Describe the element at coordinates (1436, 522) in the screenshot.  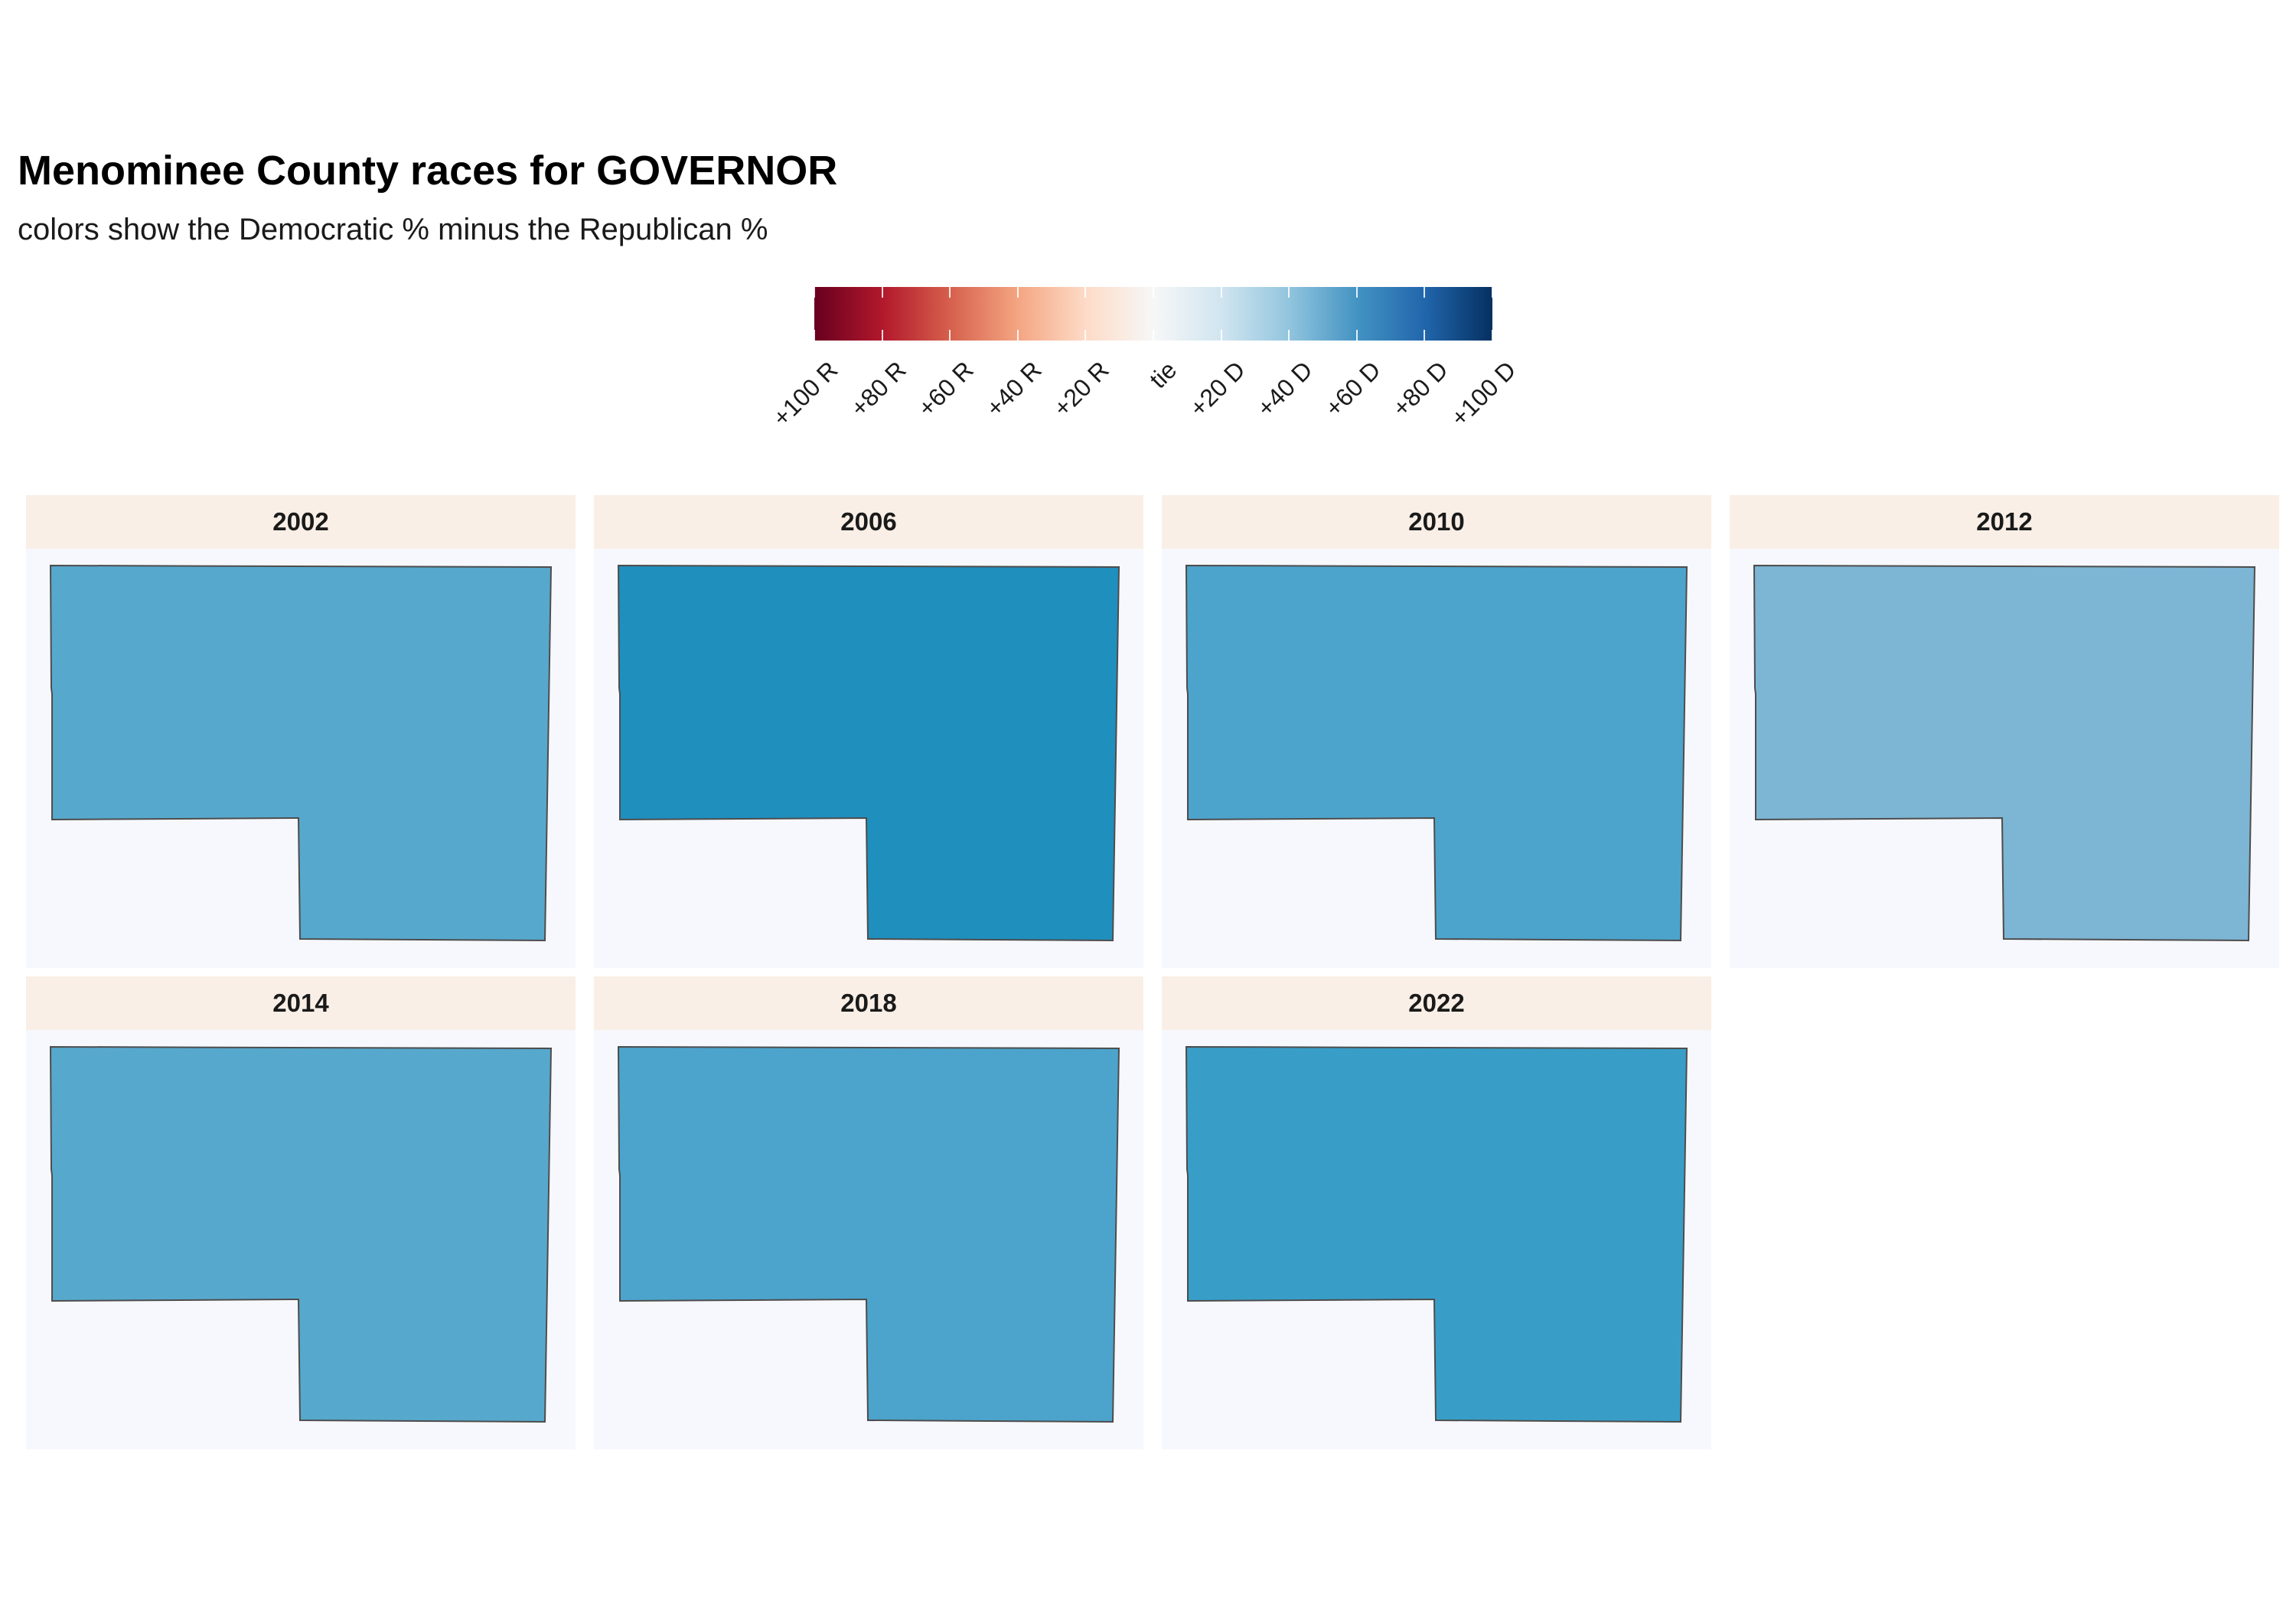
I see `facet-year-label: 2010` at that location.